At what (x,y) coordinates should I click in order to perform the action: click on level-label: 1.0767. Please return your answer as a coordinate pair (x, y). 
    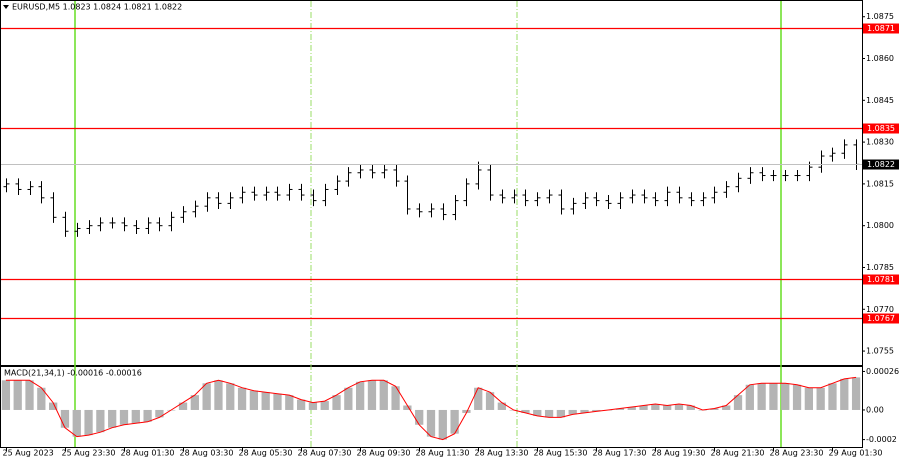
    Looking at the image, I should click on (881, 318).